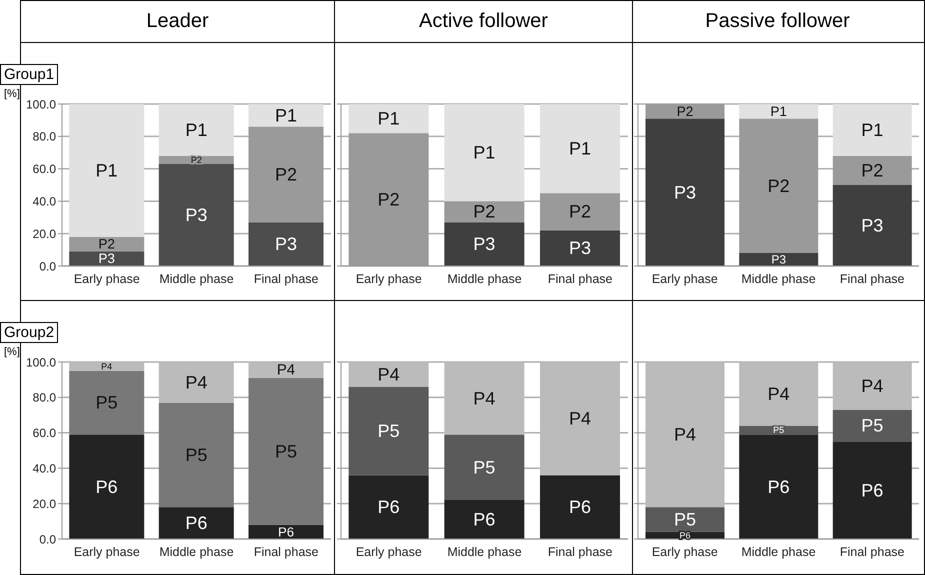 This screenshot has height=575, width=925. Describe the element at coordinates (29, 332) in the screenshot. I see `chart-subtitle: Group2` at that location.